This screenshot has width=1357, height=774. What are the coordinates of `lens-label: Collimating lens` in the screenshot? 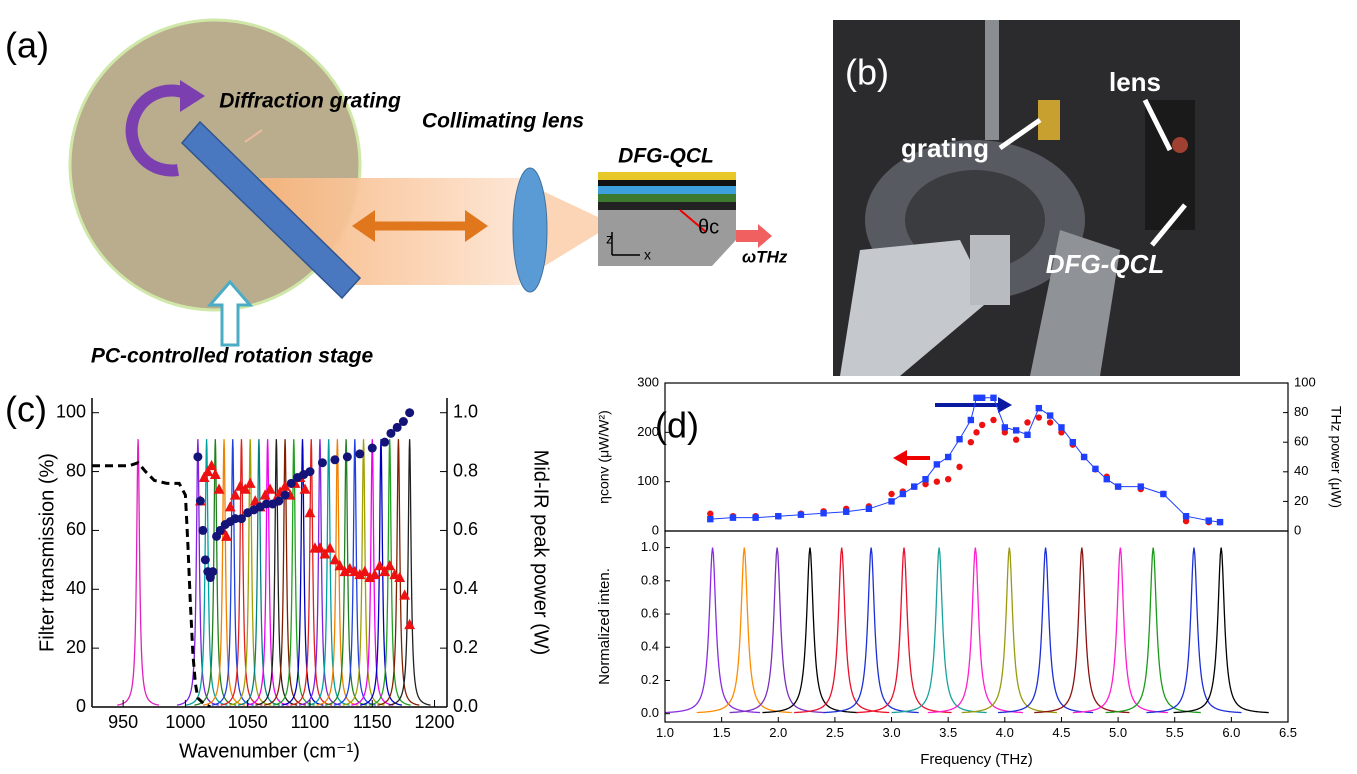 It's located at (503, 121).